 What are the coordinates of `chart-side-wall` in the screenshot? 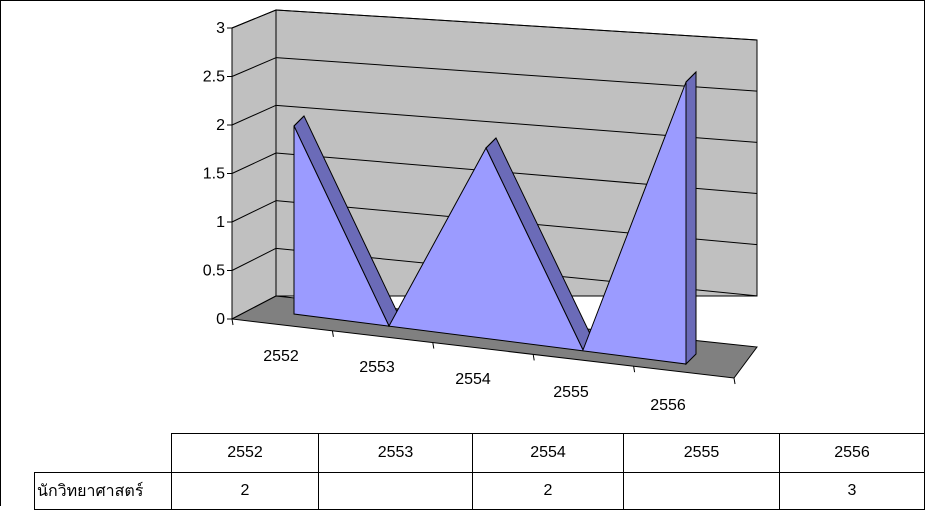 It's located at (254, 164).